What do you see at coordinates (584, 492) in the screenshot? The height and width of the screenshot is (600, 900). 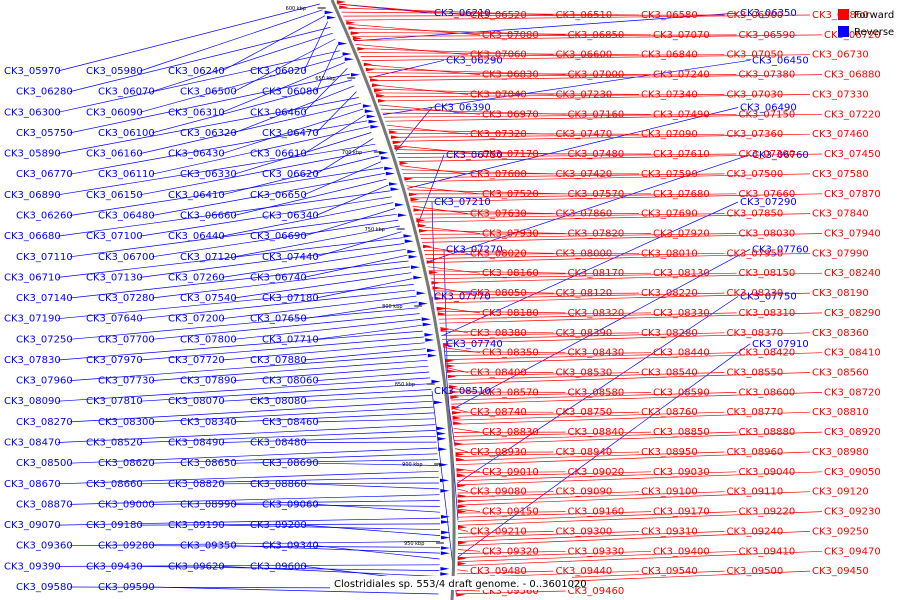 I see `gene-label: CK3_09090` at bounding box center [584, 492].